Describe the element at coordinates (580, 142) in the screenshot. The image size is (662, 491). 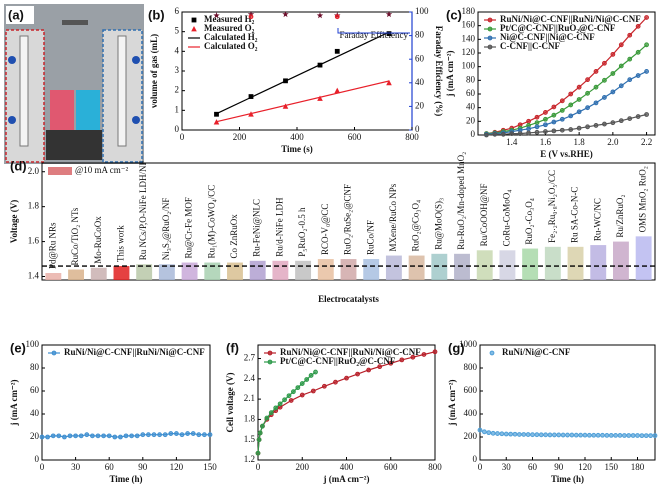
I see `x-tick-label: 1.8` at that location.